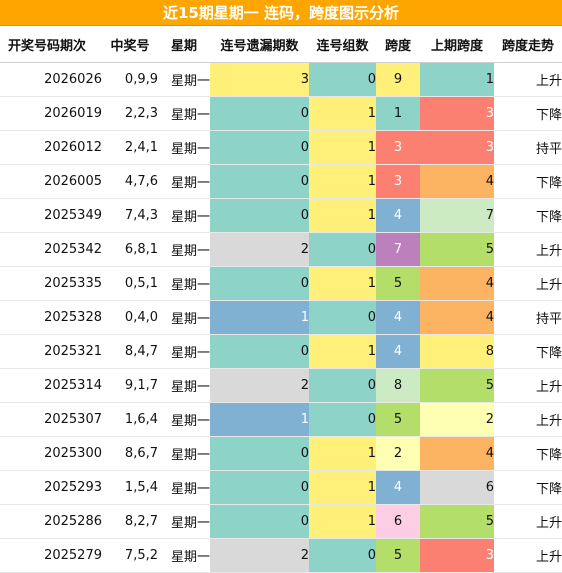 This screenshot has height=573, width=562. I want to click on span-cell: 6, so click(398, 521).